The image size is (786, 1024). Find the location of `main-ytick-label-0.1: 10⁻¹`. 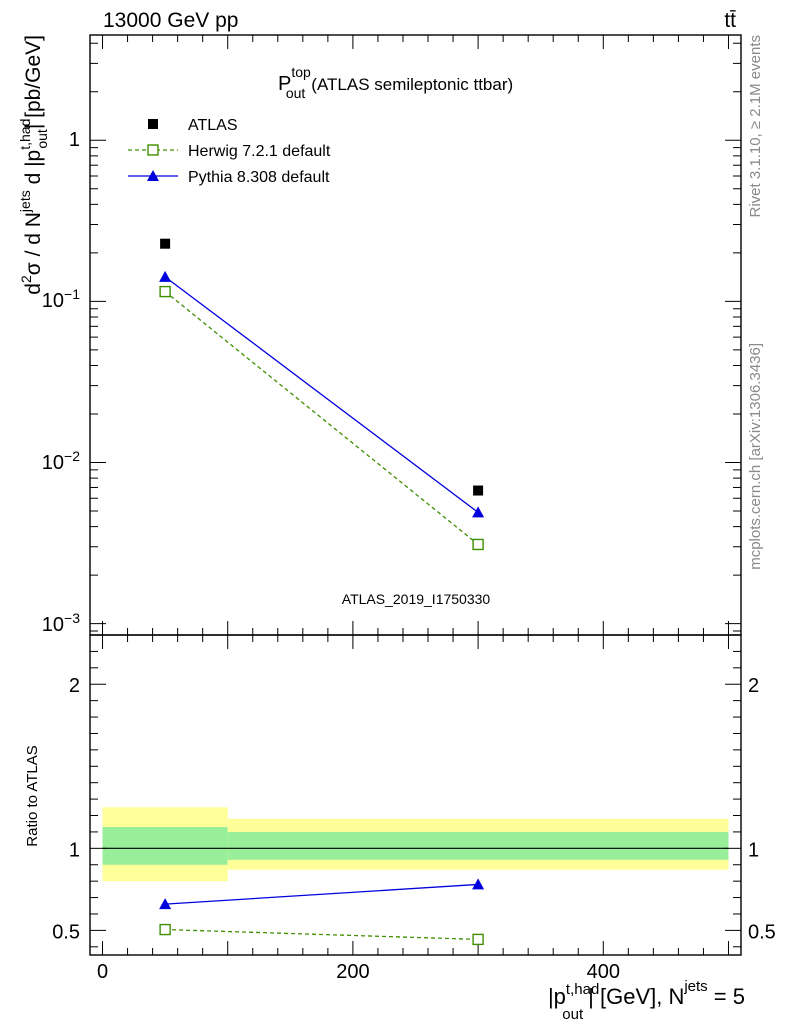

main-ytick-label-0.1: 10⁻¹ is located at coordinates (61, 299).